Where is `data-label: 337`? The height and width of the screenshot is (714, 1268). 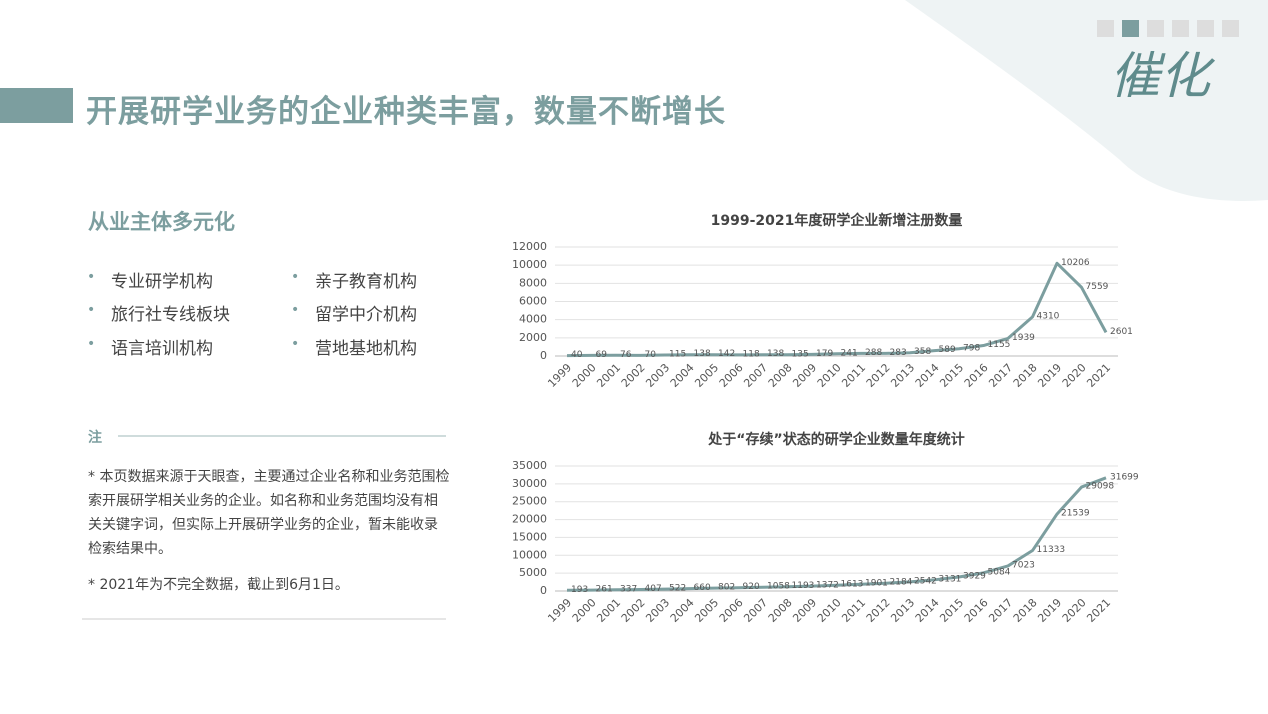 data-label: 337 is located at coordinates (628, 589).